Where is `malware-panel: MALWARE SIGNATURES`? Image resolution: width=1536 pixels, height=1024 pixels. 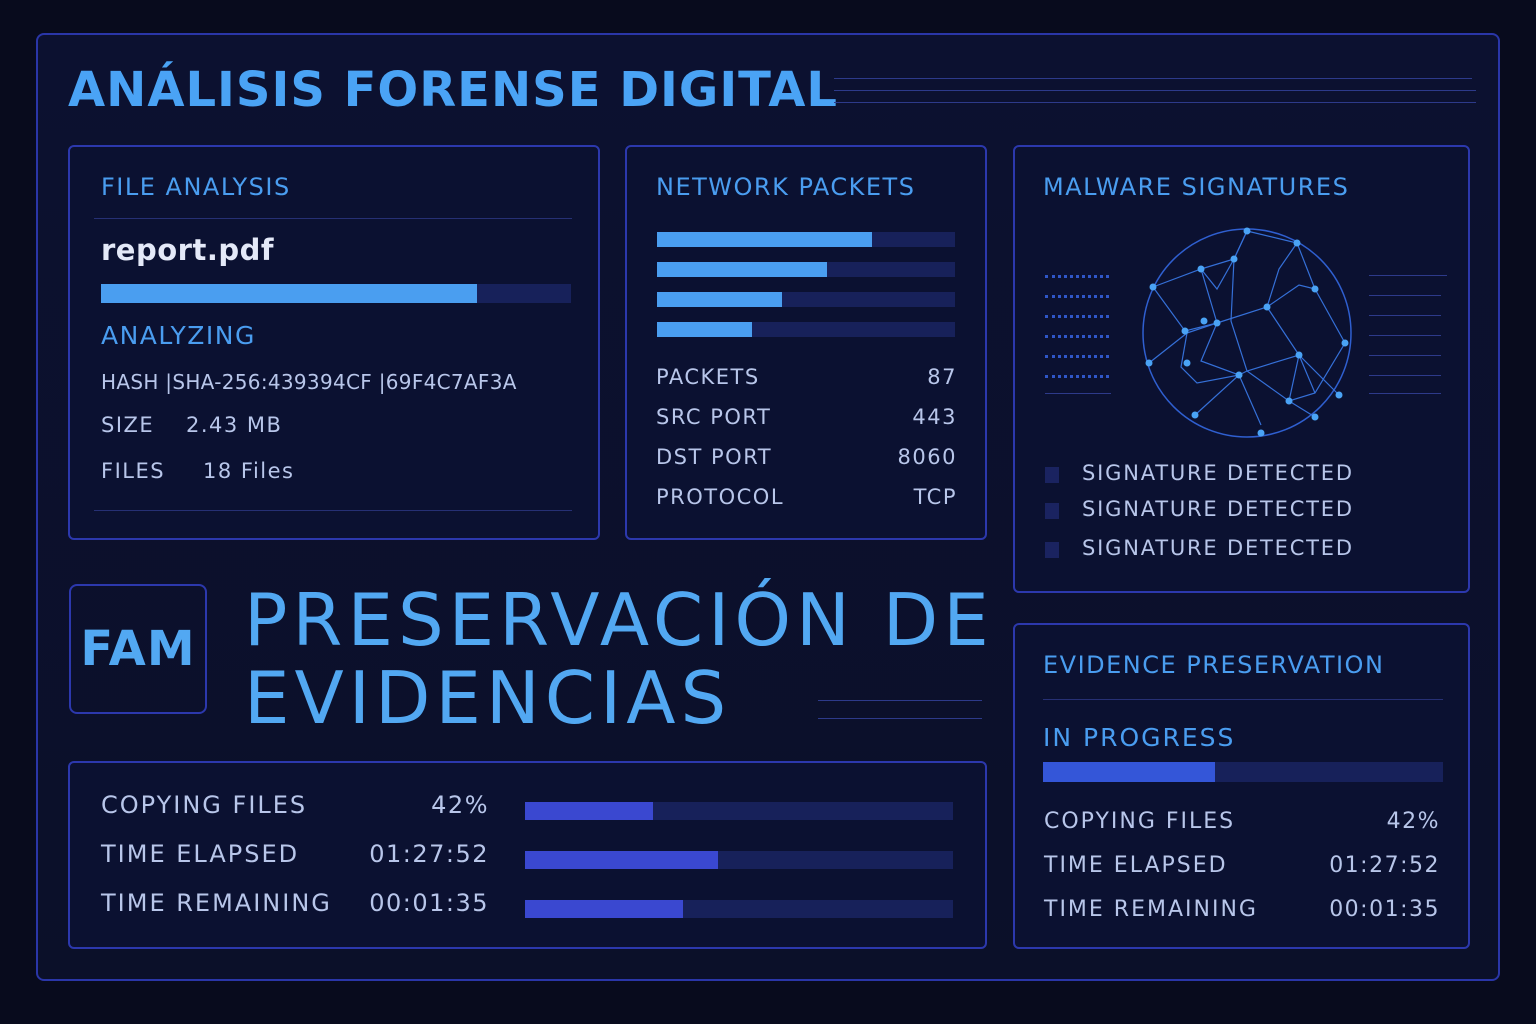 malware-panel: MALWARE SIGNATURES is located at coordinates (1241, 369).